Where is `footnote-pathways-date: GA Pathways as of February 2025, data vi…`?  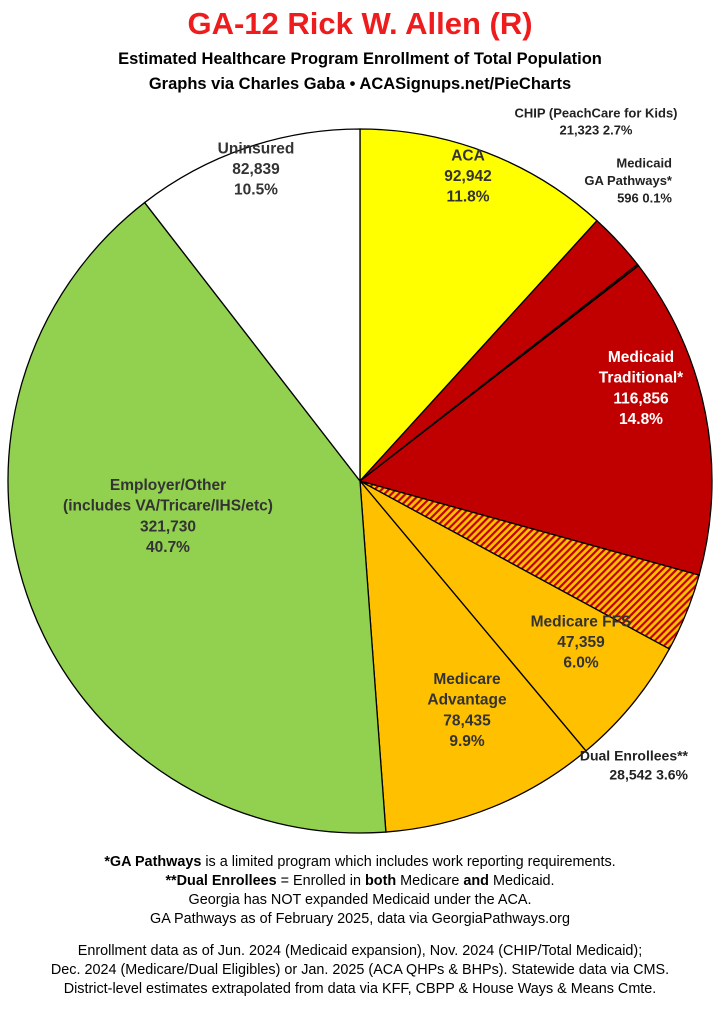
footnote-pathways-date: GA Pathways as of February 2025, data vi… is located at coordinates (360, 919).